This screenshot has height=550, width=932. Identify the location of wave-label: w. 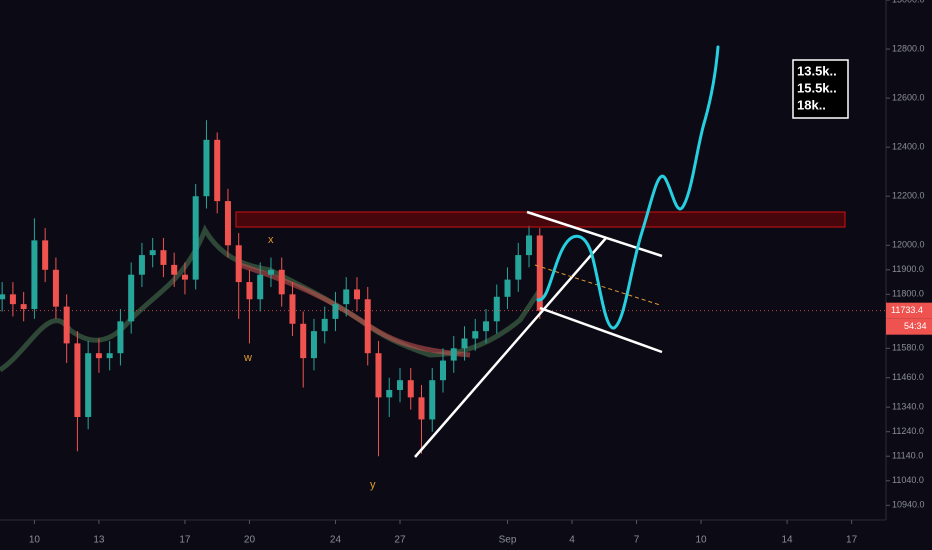
(247, 358).